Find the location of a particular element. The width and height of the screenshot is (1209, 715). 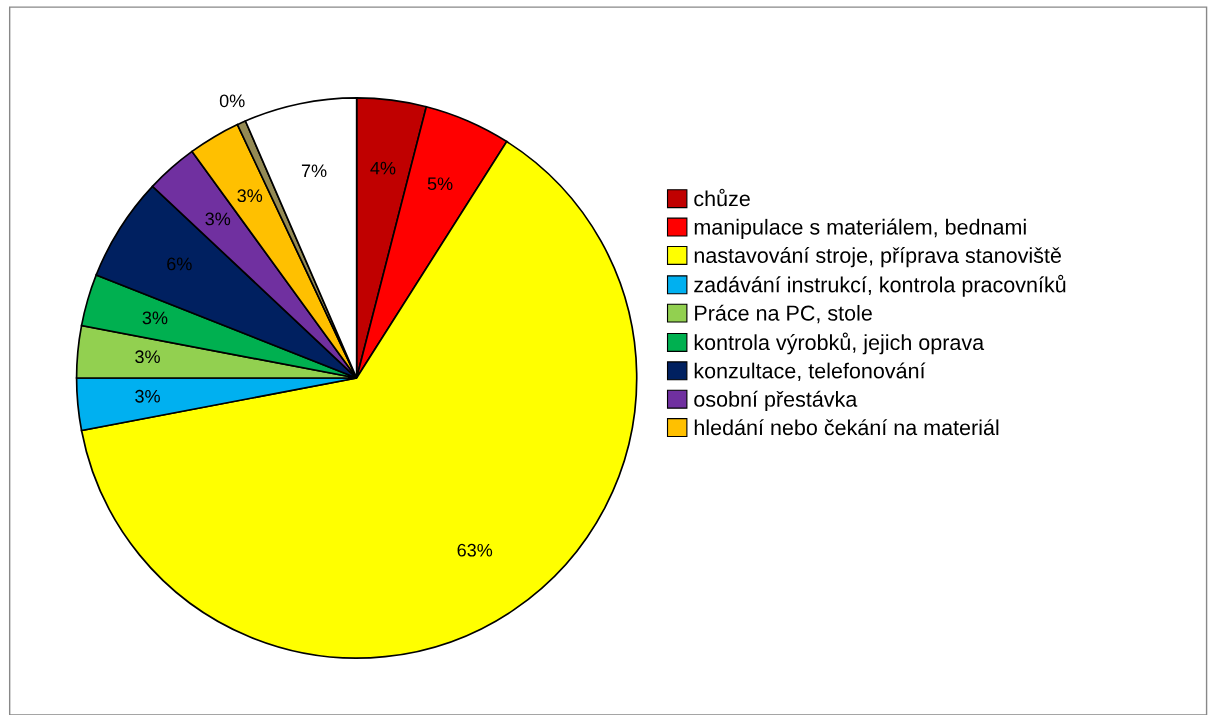

data-label: 4% is located at coordinates (383, 168).